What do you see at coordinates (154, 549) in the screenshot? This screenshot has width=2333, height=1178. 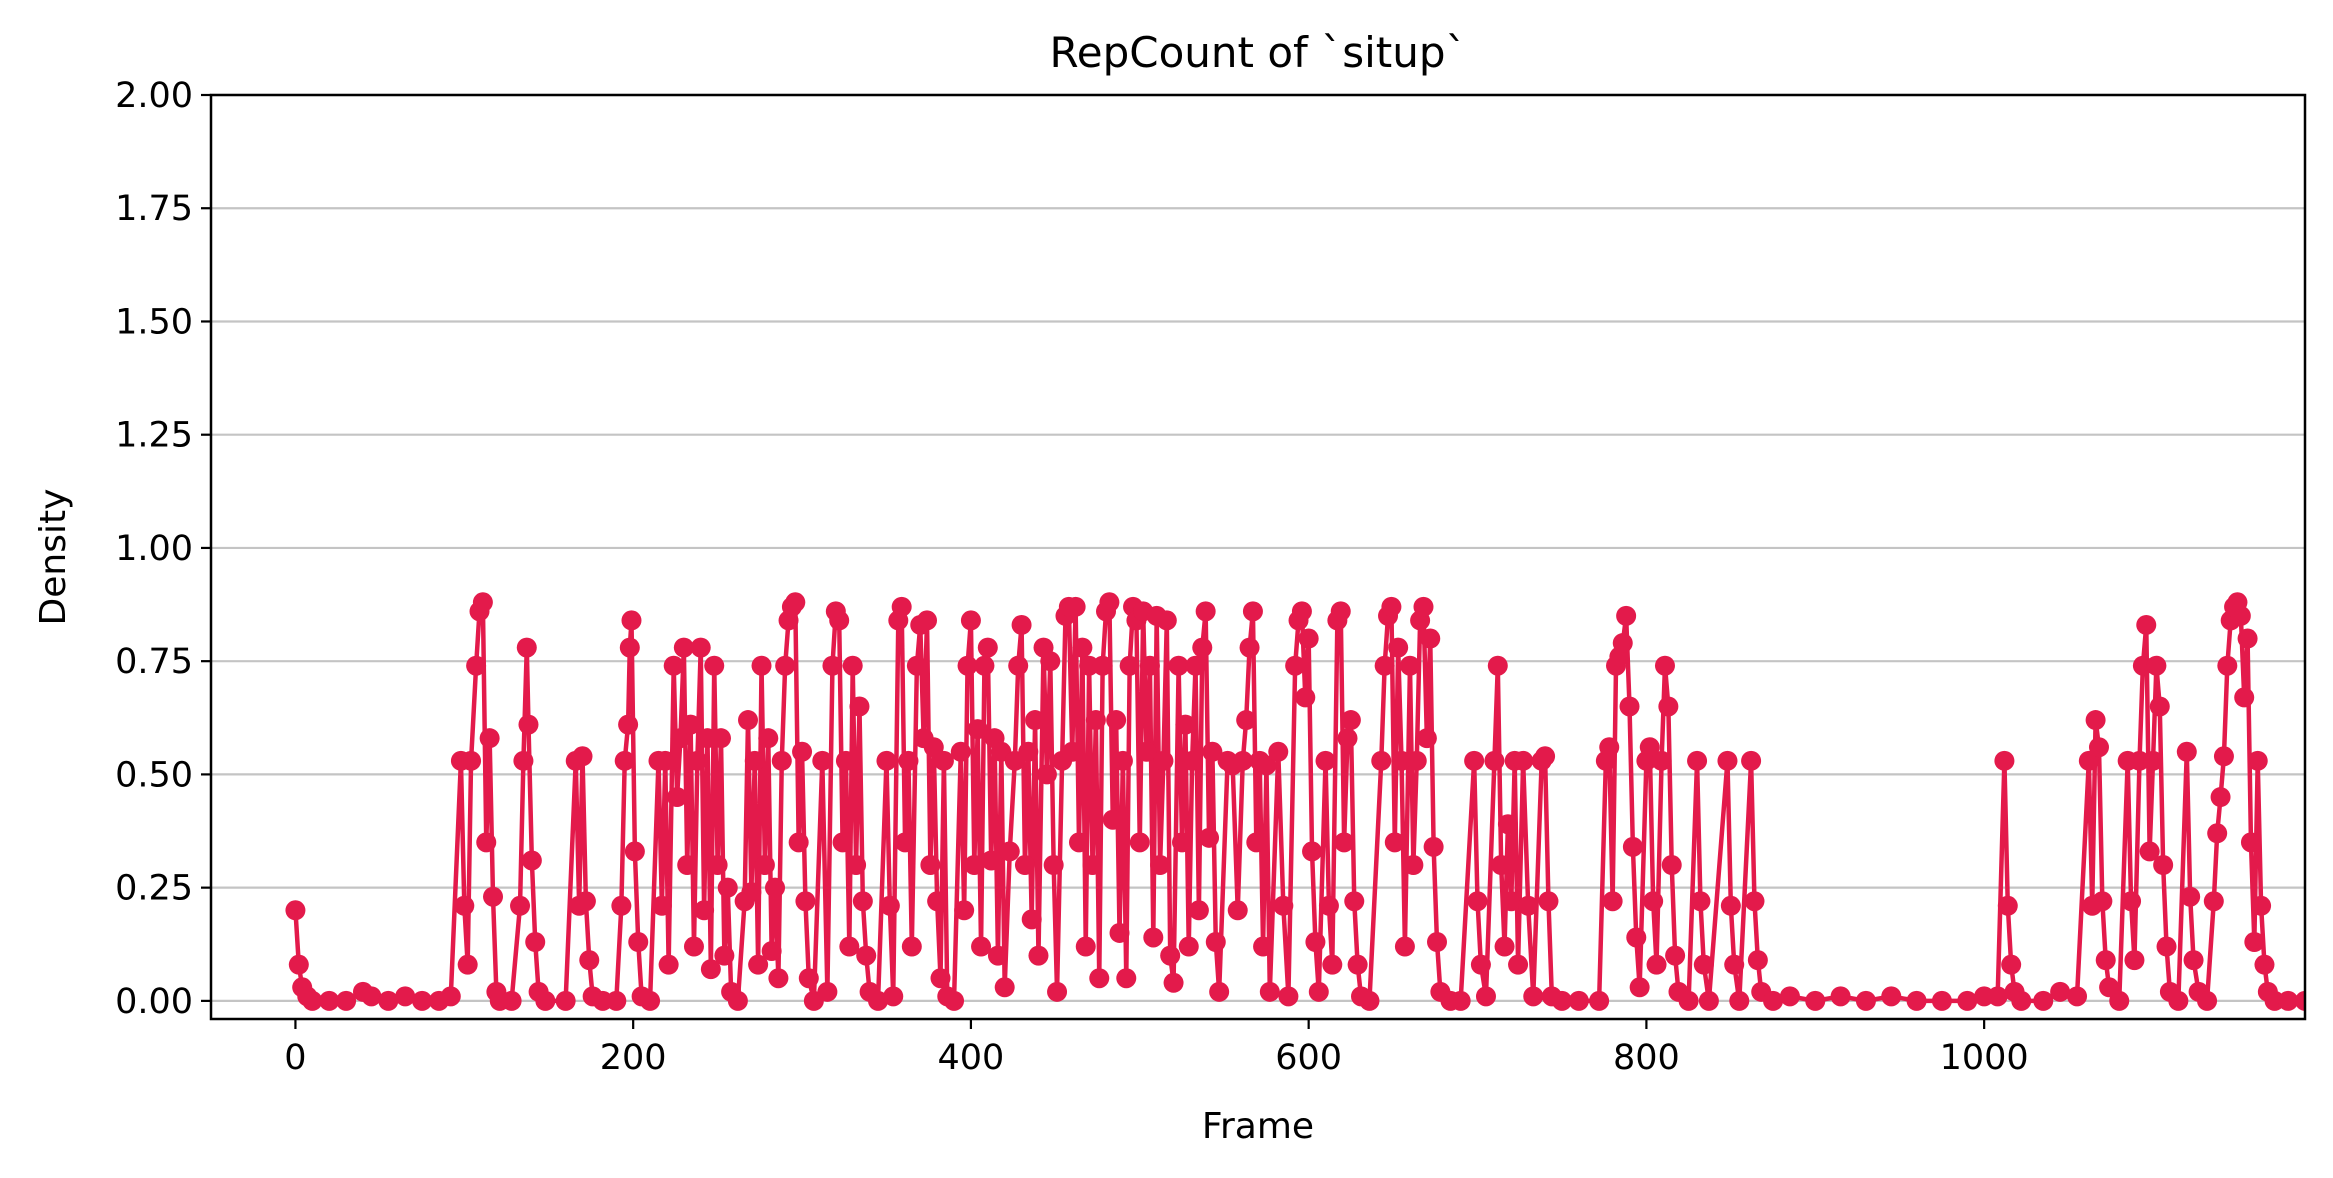 I see `y-tick-label: 1.00` at bounding box center [154, 549].